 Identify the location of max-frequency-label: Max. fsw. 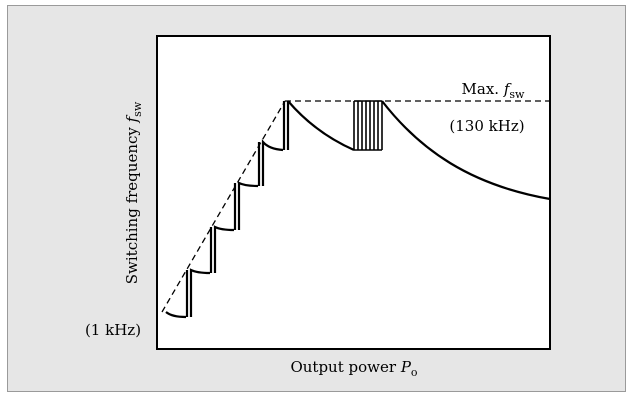
(494, 90).